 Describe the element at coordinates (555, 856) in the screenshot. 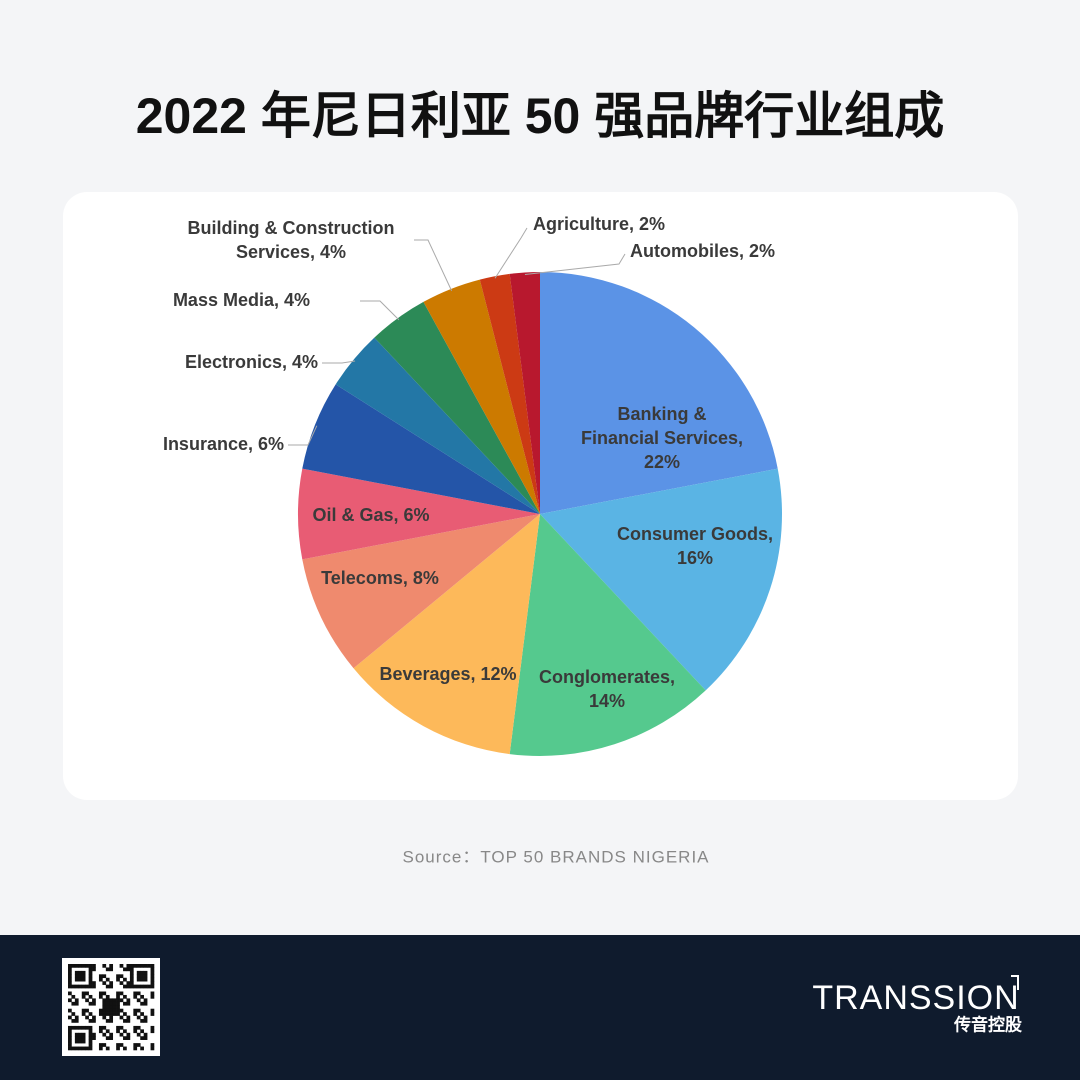

I see `source-note: Source：TOP 50 BRANDS NIGERIA` at that location.